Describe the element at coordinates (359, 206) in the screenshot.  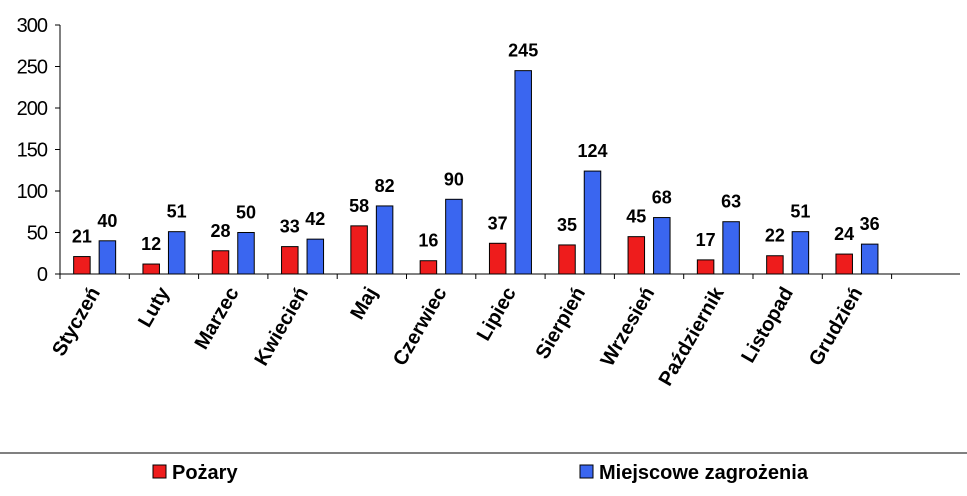
I see `data-label: 58` at that location.